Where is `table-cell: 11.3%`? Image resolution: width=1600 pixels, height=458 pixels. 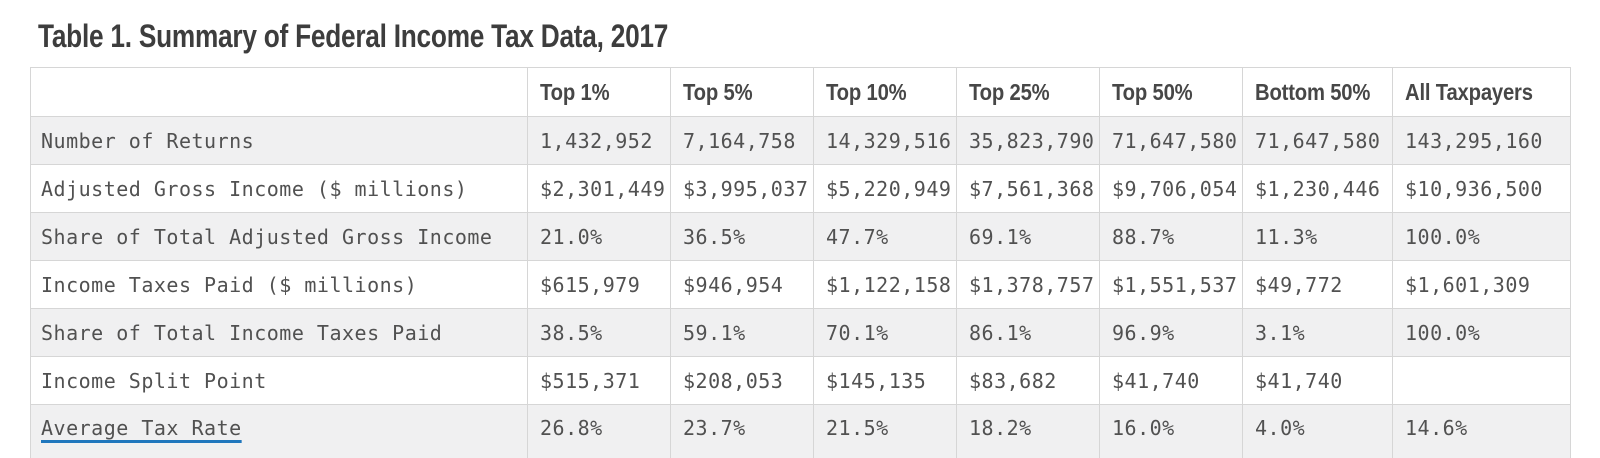
table-cell: 11.3% is located at coordinates (1317, 236).